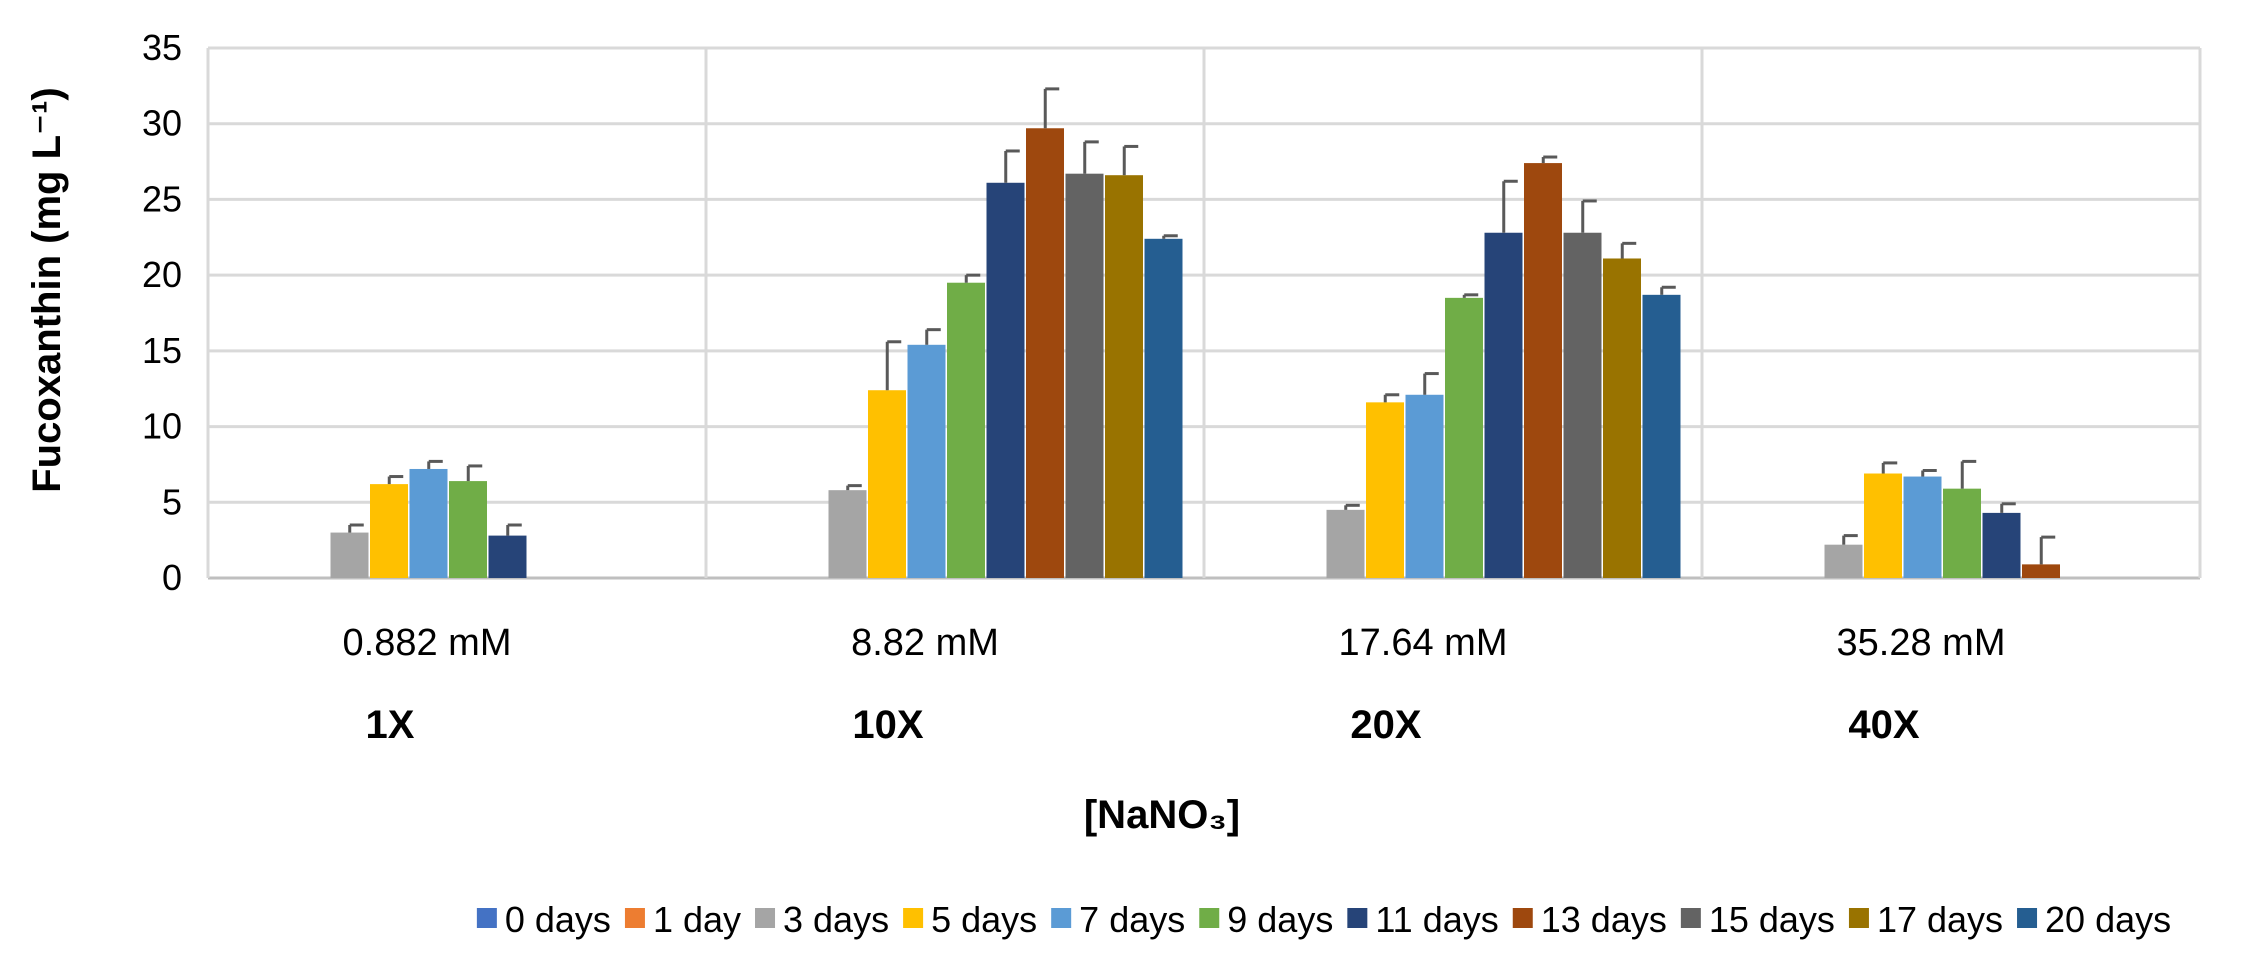 The image size is (2241, 972). What do you see at coordinates (162, 123) in the screenshot?
I see `y-tick-label: 30` at bounding box center [162, 123].